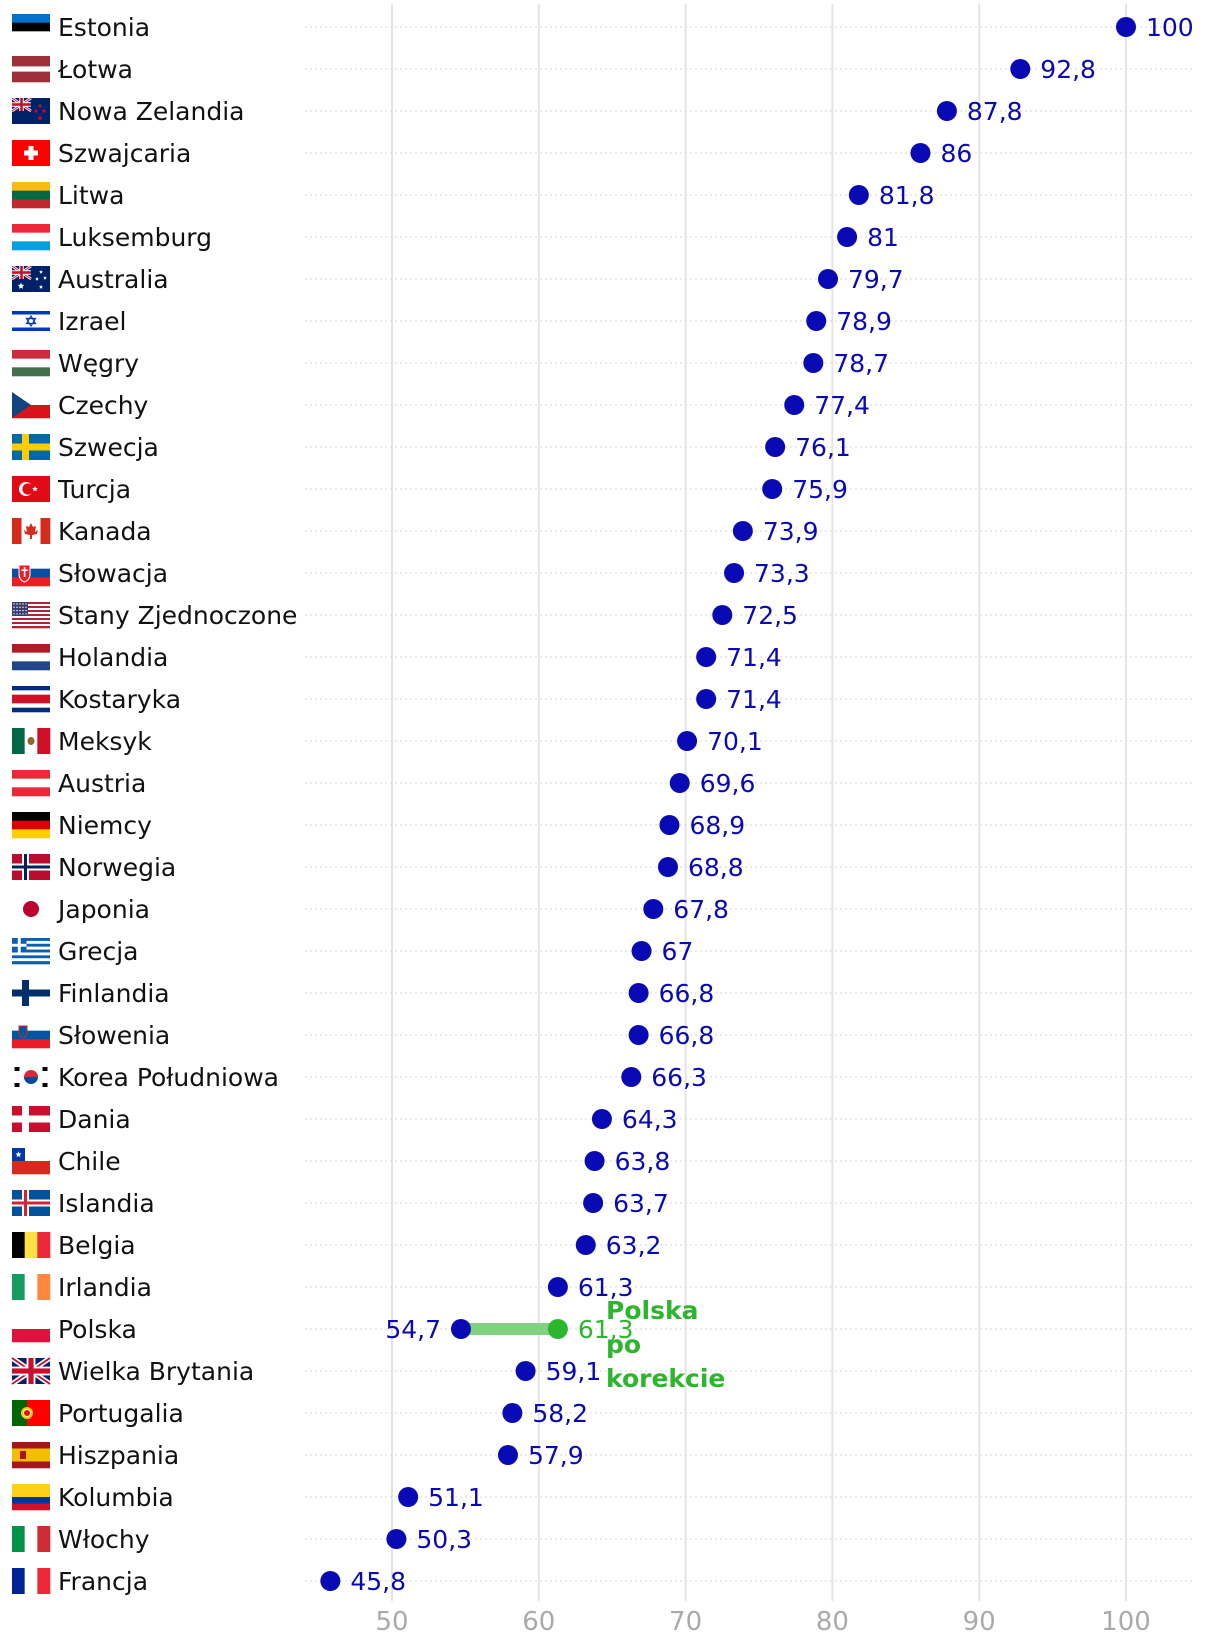 Image resolution: width=1220 pixels, height=1636 pixels. Describe the element at coordinates (94, 489) in the screenshot. I see `country-label-turkey: Turcja` at that location.